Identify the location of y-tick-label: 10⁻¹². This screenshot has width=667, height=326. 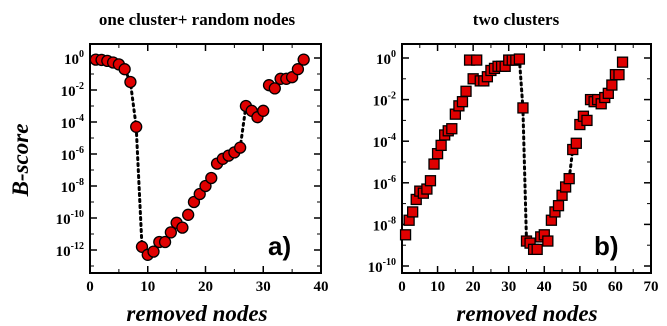
(70, 250).